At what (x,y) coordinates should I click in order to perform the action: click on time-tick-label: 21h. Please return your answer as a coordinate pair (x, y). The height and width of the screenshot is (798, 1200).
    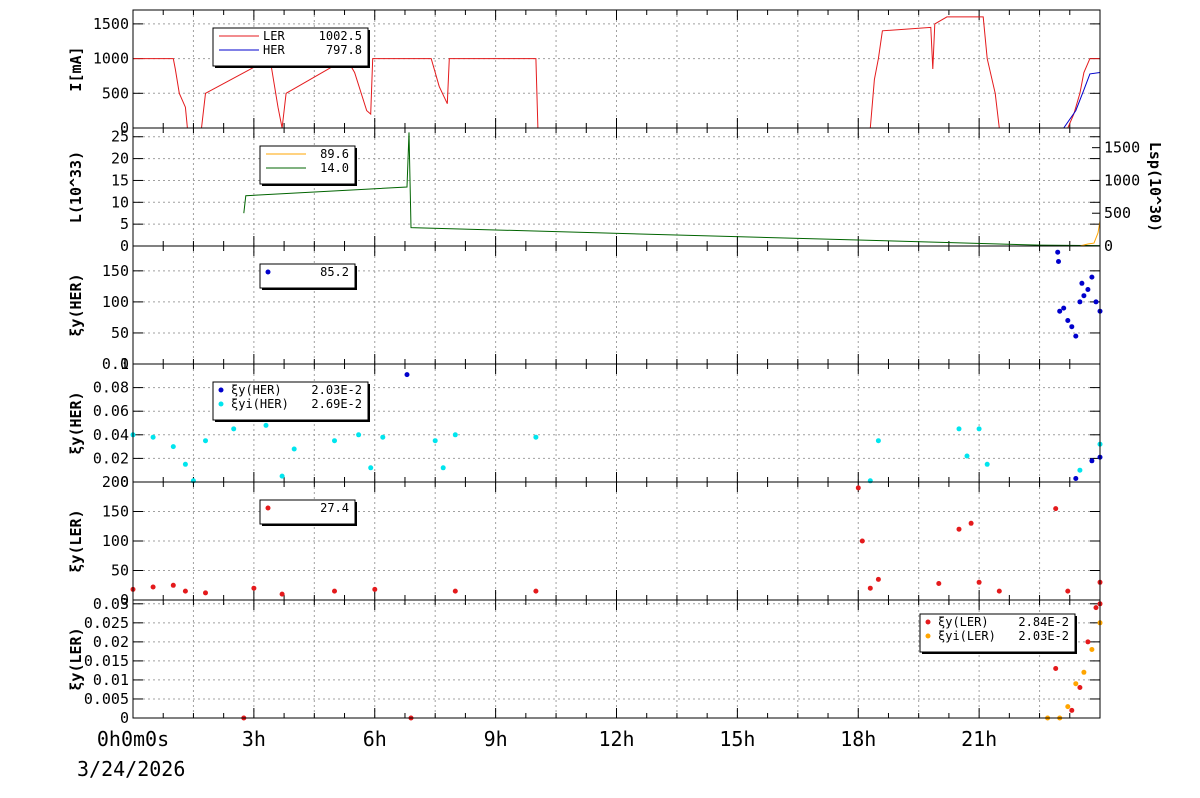
    Looking at the image, I should click on (979, 739).